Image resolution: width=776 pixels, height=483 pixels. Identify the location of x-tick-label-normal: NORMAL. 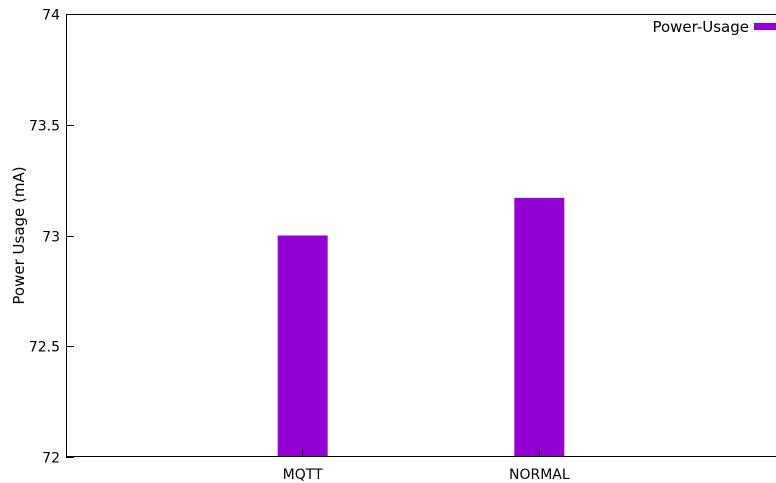
(539, 475).